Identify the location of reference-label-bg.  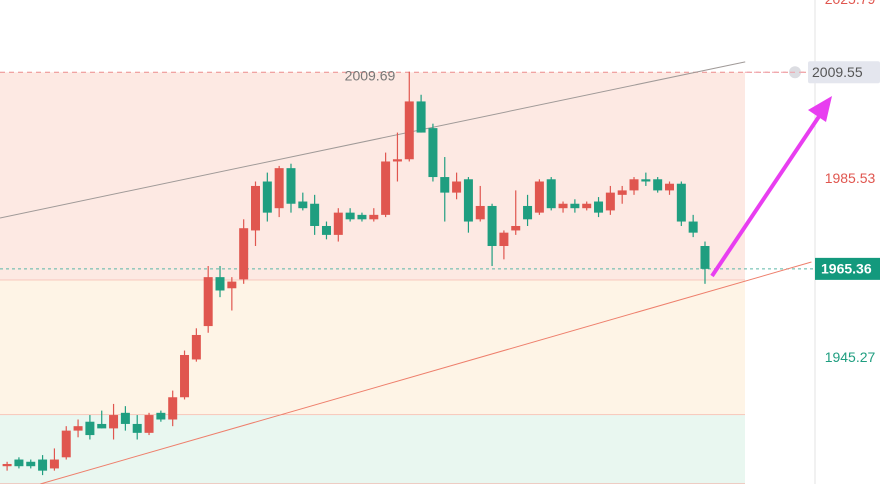
(844, 72).